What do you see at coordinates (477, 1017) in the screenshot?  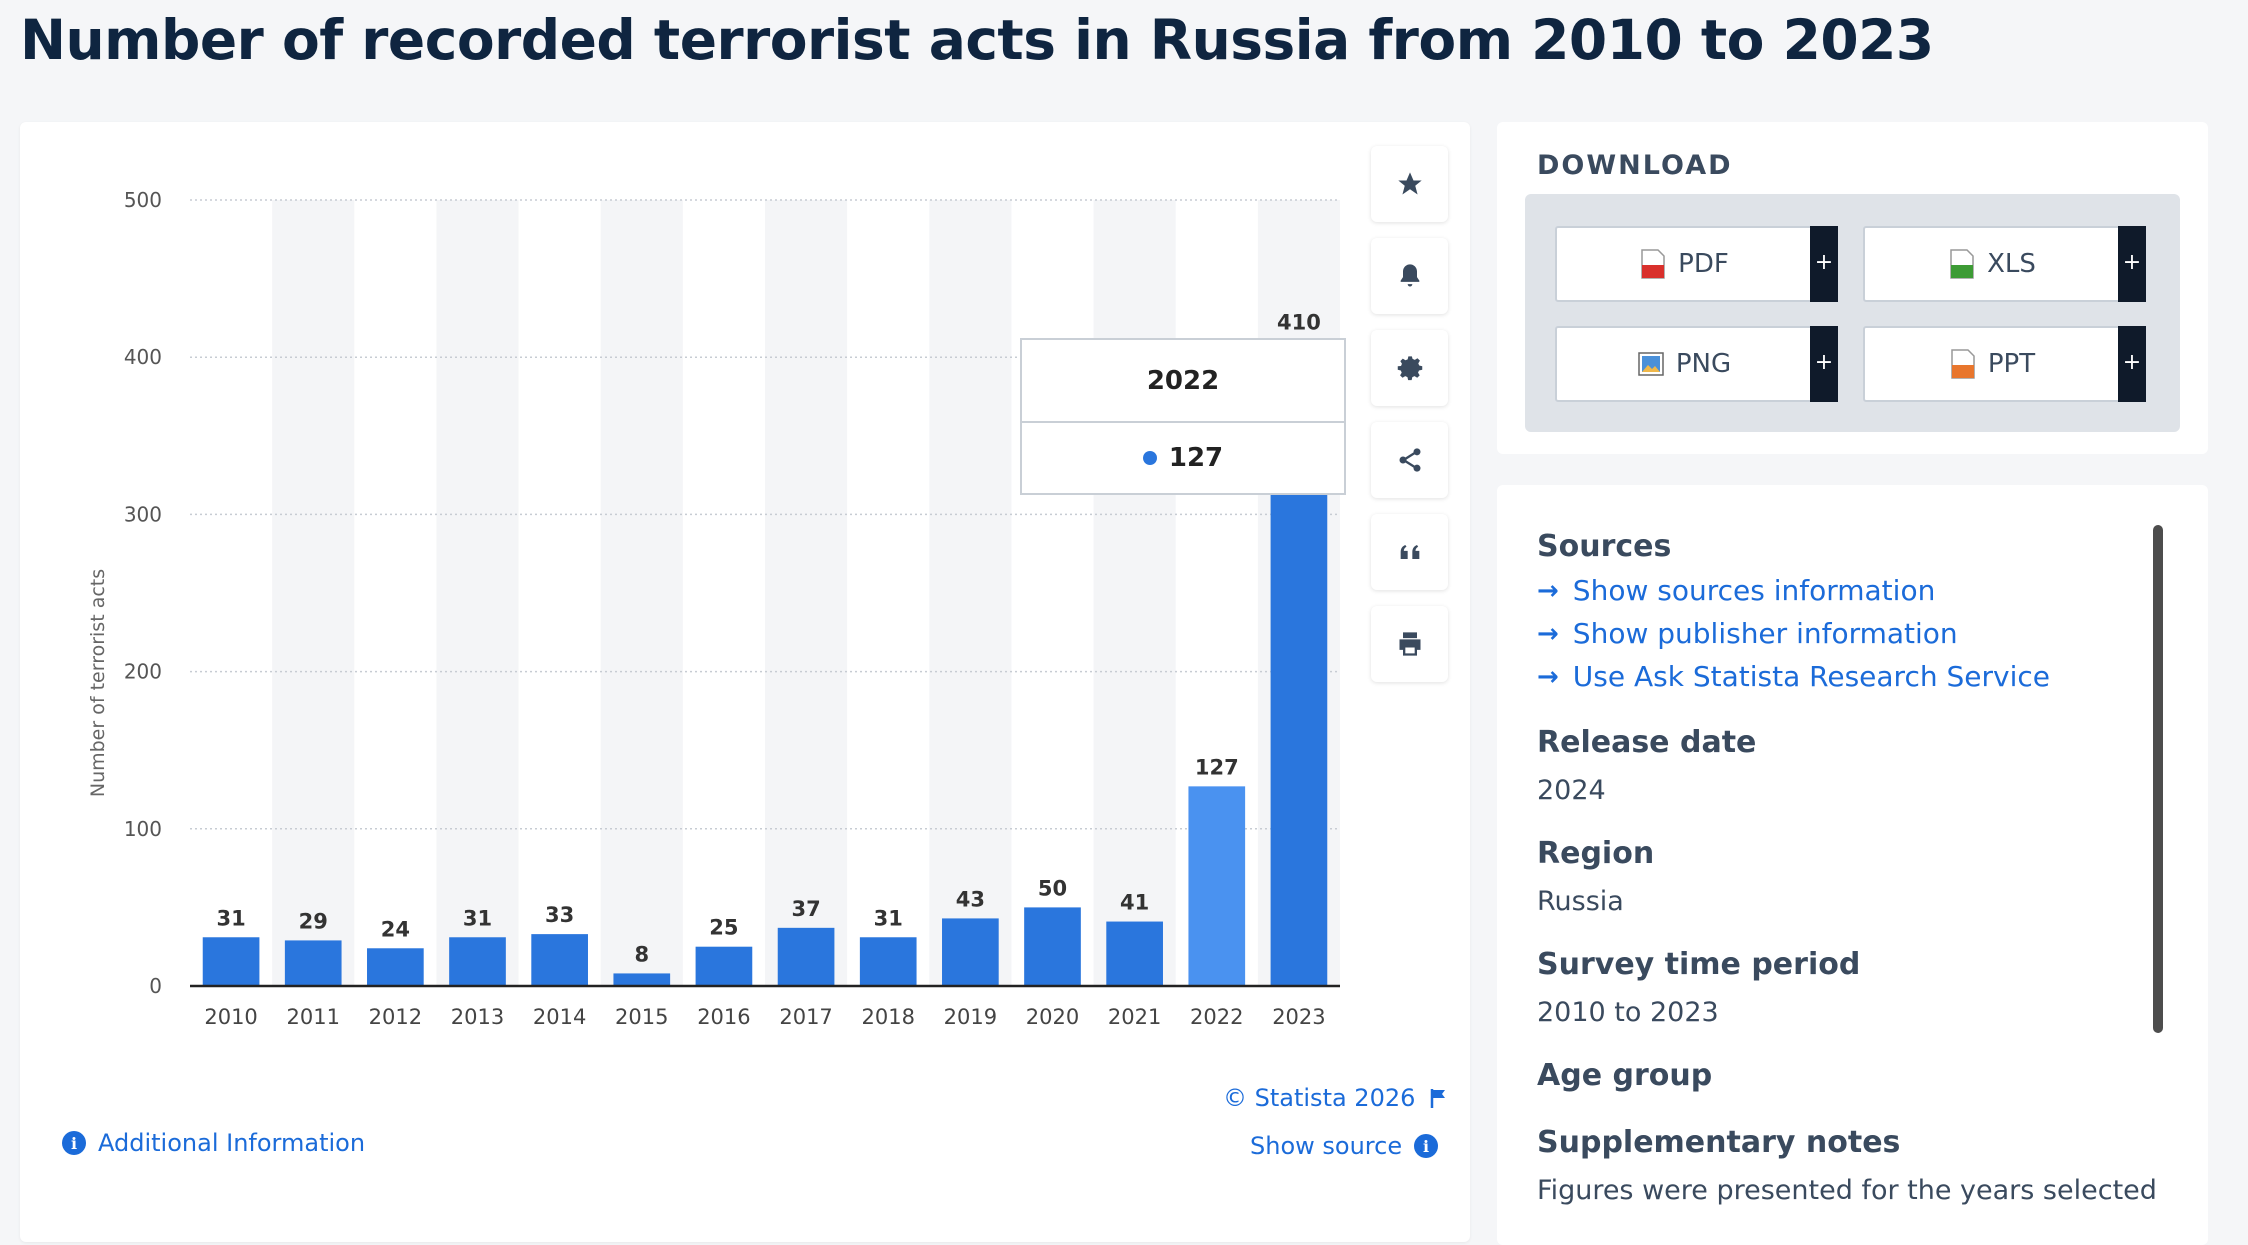 I see `x-tick-label: 2013` at bounding box center [477, 1017].